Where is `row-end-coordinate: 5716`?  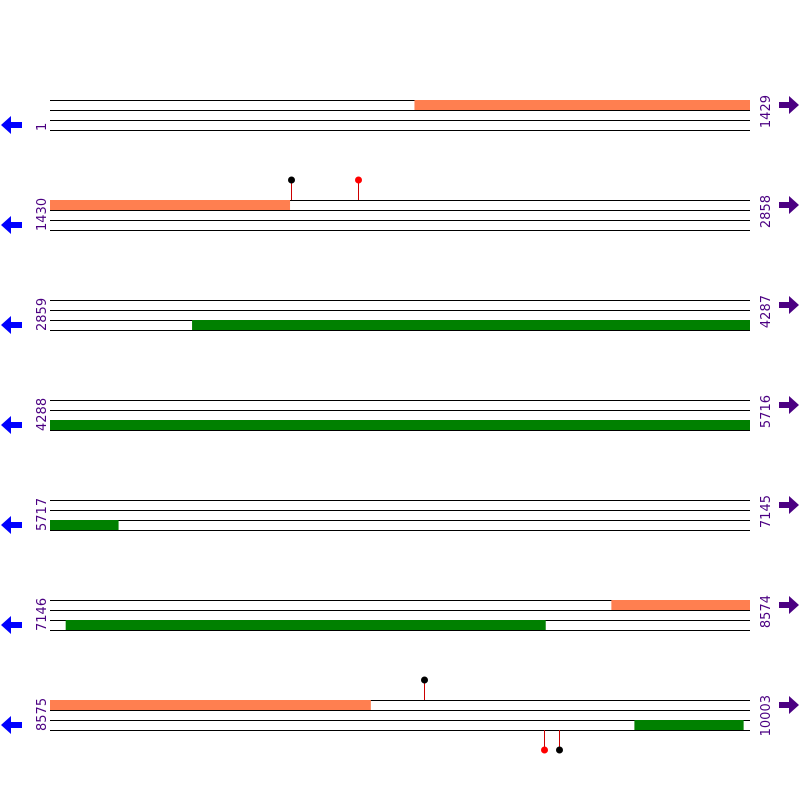 row-end-coordinate: 5716 is located at coordinates (766, 411).